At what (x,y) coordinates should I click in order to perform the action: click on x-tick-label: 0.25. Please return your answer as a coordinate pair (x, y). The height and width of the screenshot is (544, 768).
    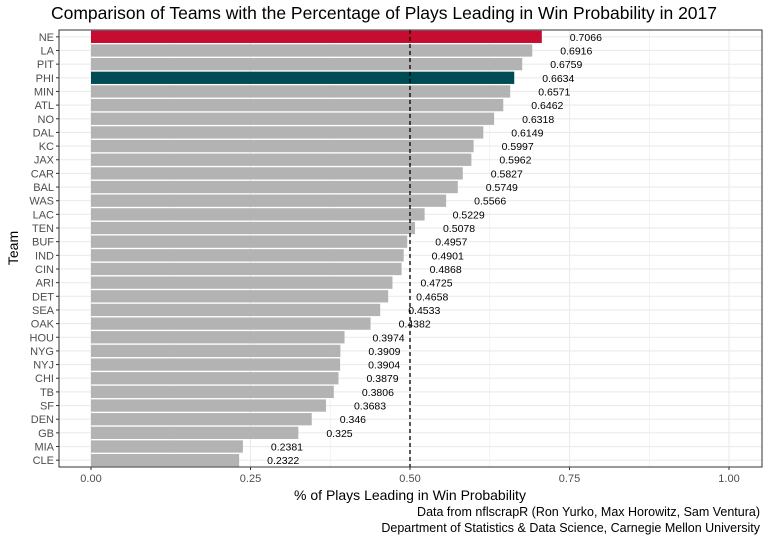
    Looking at the image, I should click on (250, 479).